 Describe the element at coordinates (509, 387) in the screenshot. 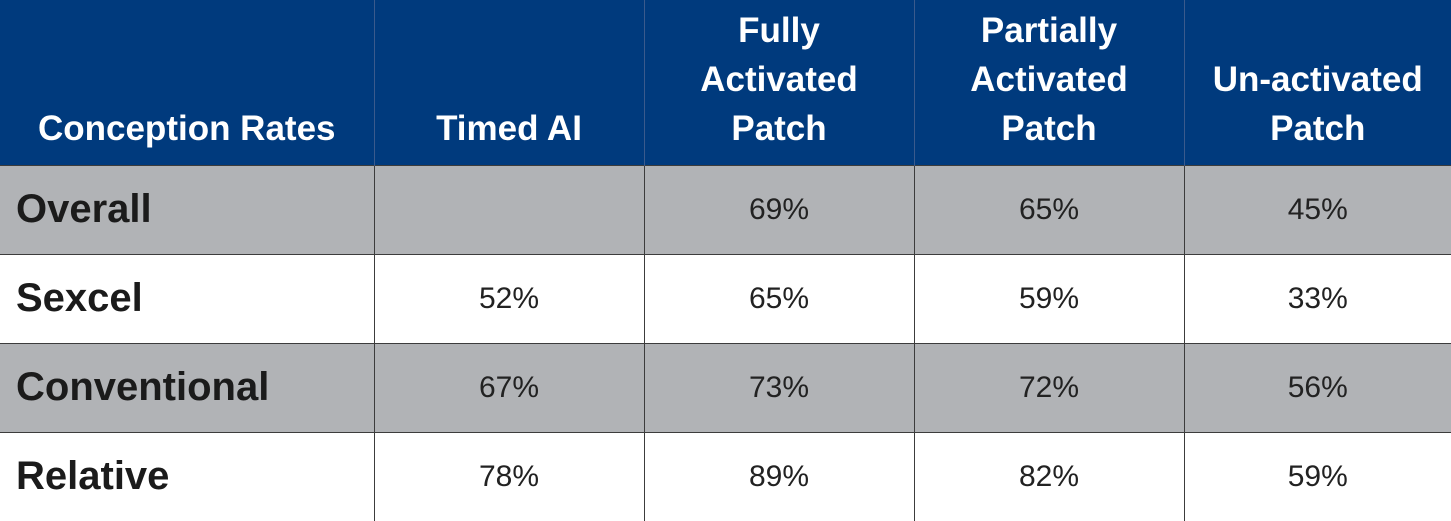

I see `cell-timed-ai: 67%` at that location.